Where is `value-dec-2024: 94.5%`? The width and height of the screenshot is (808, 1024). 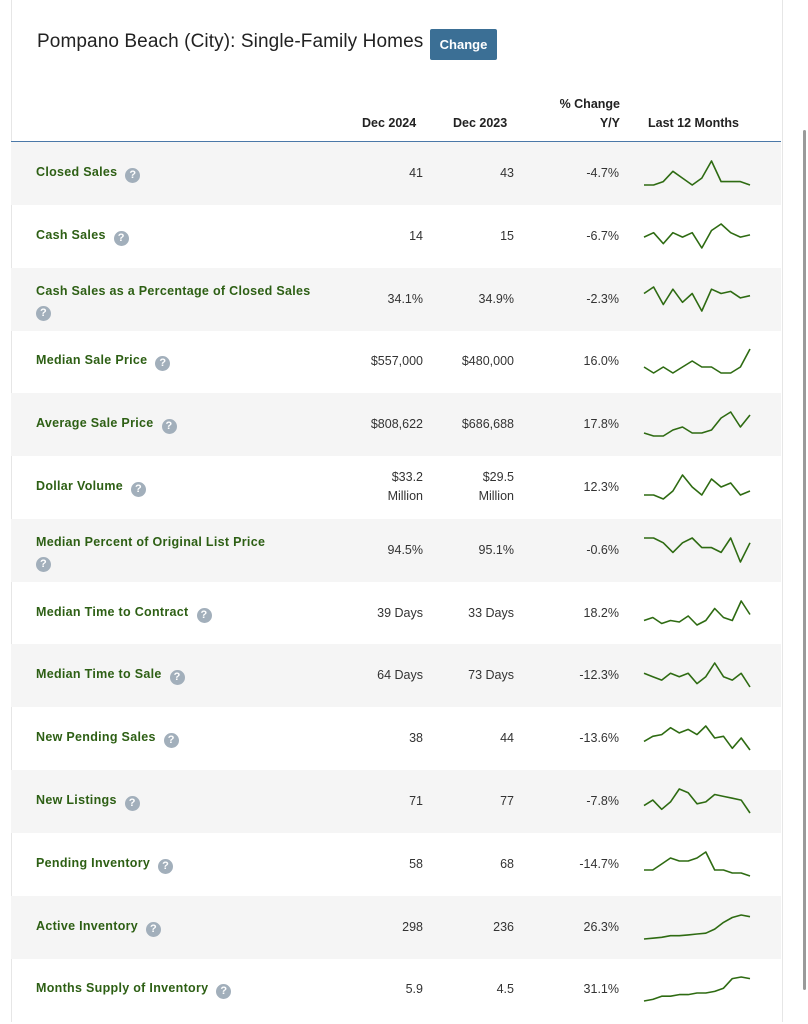
value-dec-2024: 94.5% is located at coordinates (405, 549).